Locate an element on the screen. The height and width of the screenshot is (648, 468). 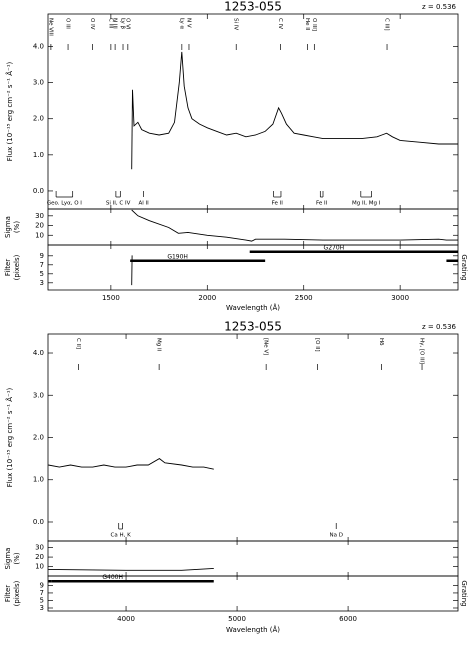
emission-label: Hγ, [O III] is located at coordinates (422, 351).